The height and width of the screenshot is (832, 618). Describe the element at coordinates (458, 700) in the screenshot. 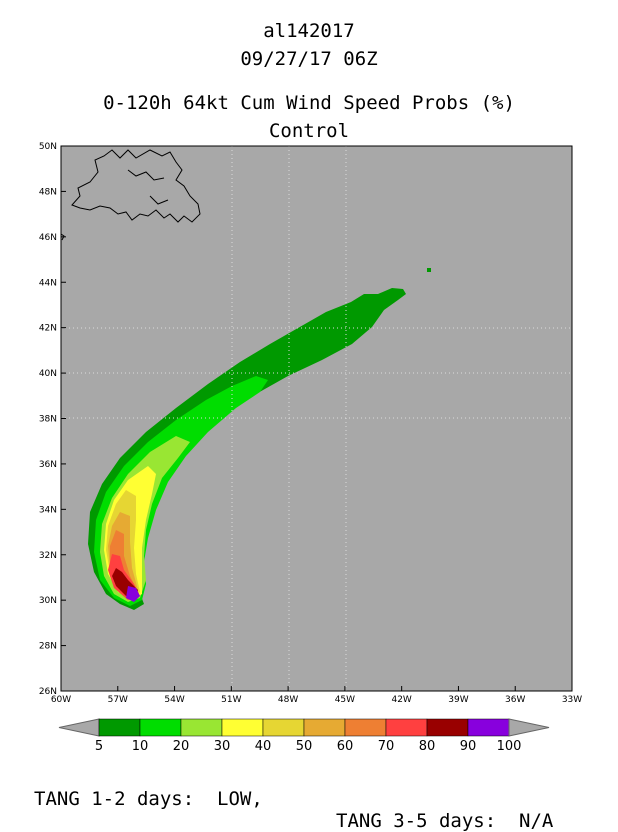

I see `lon-tick-label: 39W` at that location.